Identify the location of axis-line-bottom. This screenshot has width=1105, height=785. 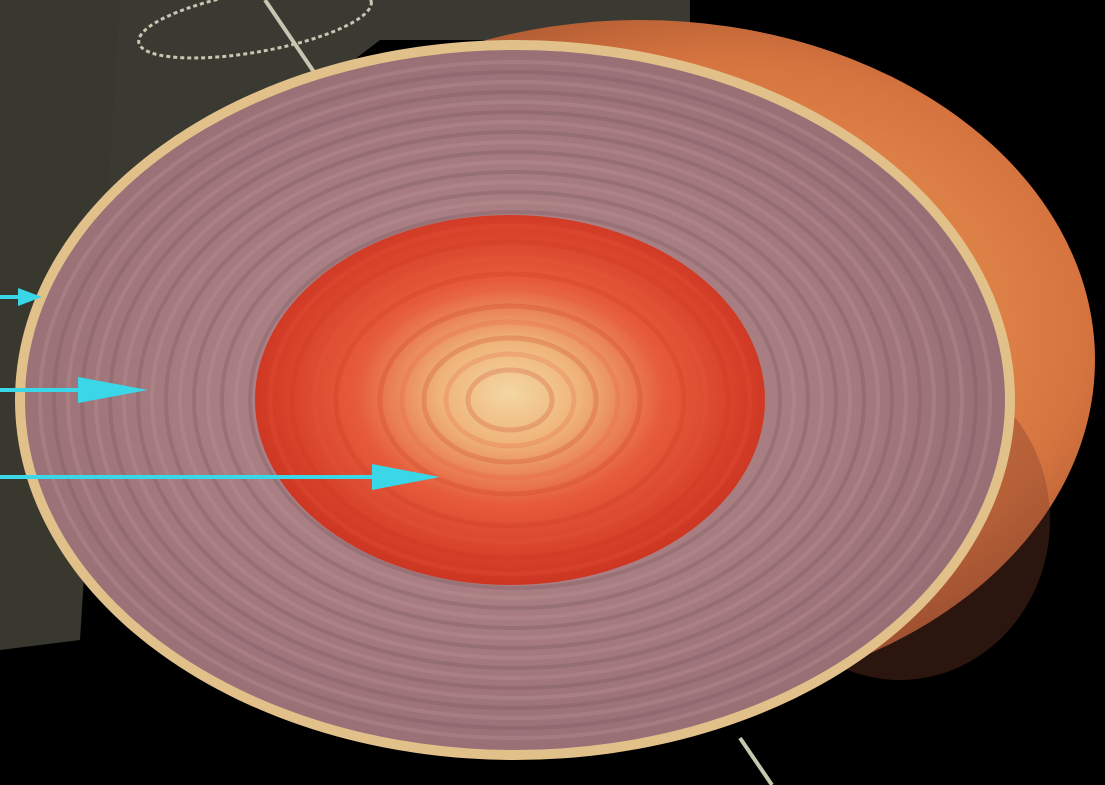
(756, 760).